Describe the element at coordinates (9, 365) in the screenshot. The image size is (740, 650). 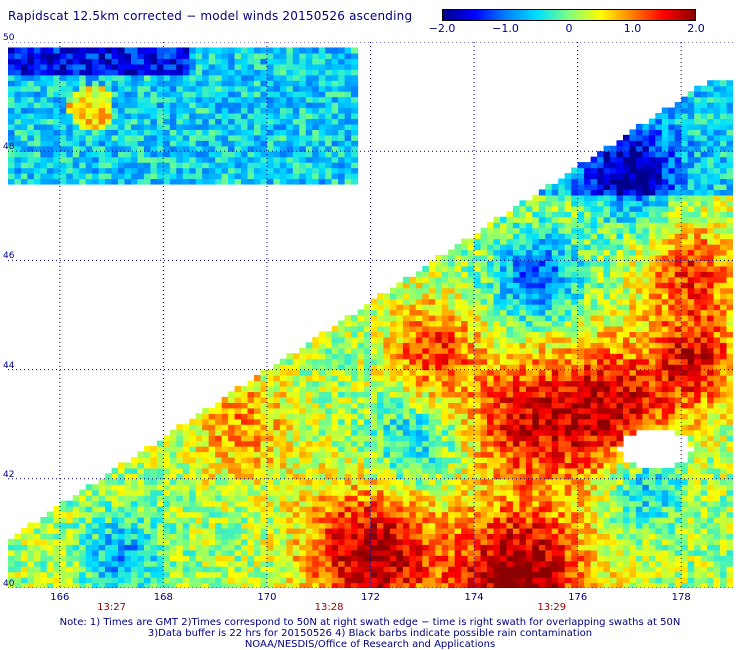
I see `latitude-label: 44` at that location.